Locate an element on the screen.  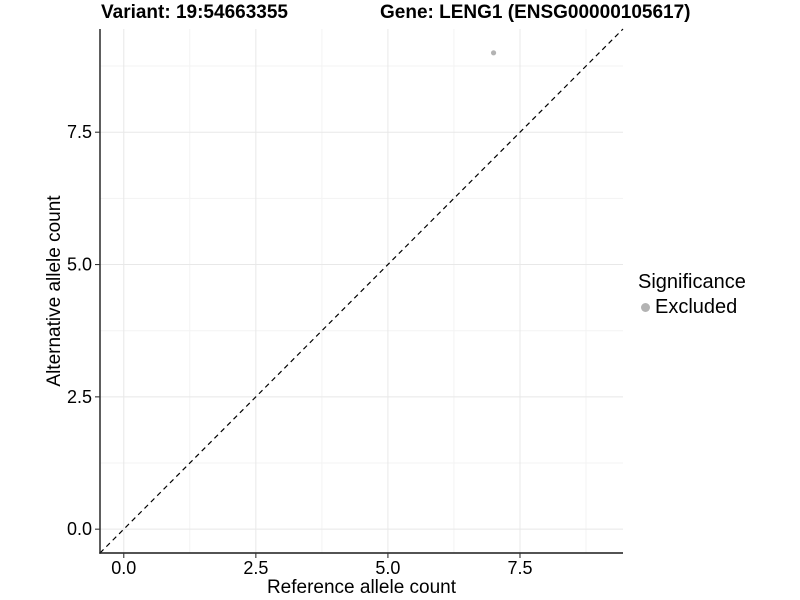
x-axis-title: Reference allele count is located at coordinates (361, 587).